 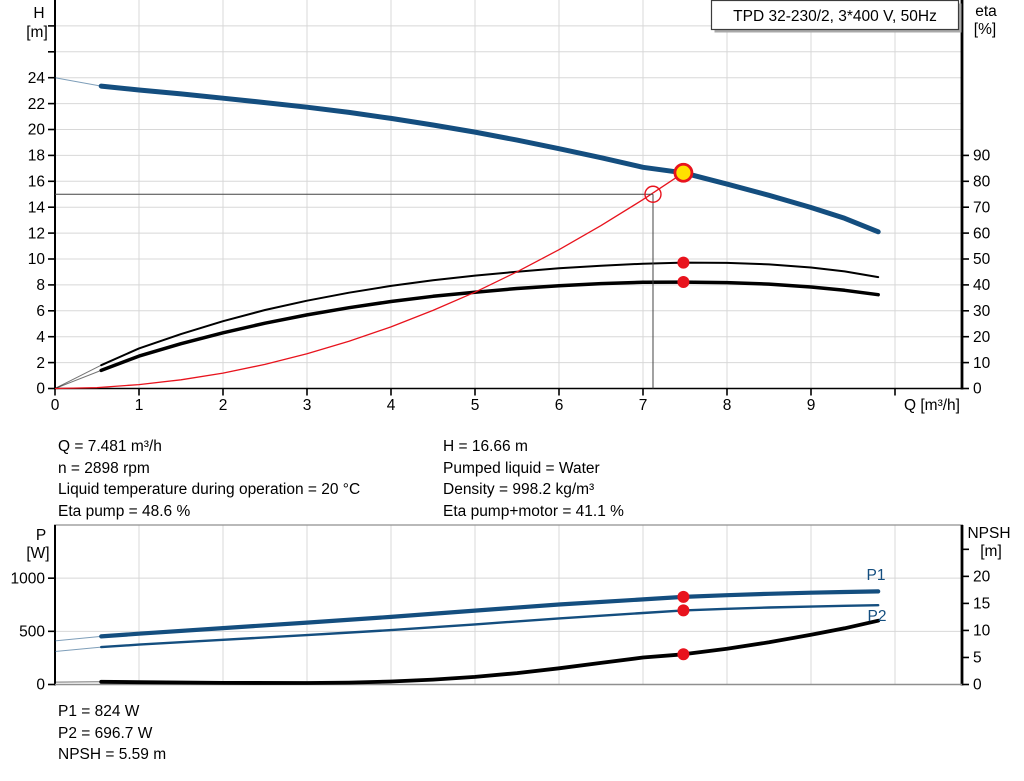 What do you see at coordinates (112, 755) in the screenshot?
I see `info-line-npsh: NPSH = 5.59 m` at bounding box center [112, 755].